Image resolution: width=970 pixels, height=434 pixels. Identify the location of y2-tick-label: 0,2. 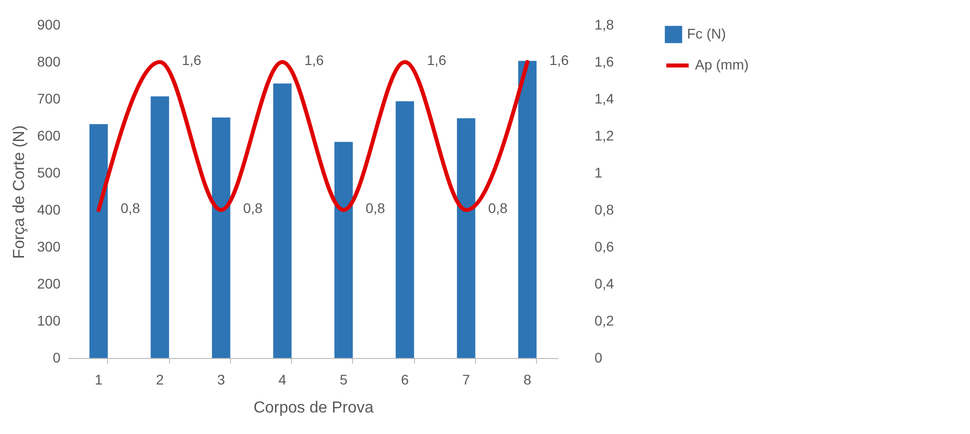
(604, 320).